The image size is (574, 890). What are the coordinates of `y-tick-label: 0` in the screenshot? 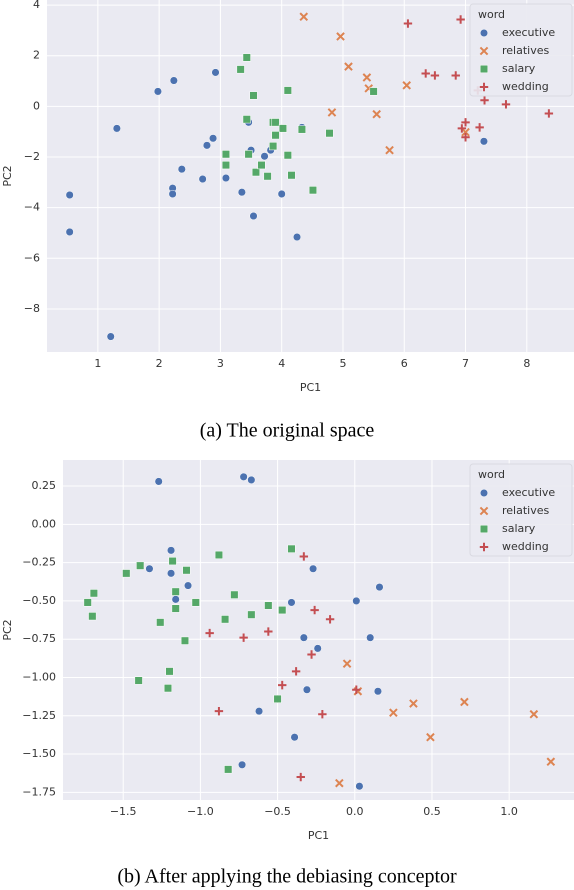 It's located at (36, 105).